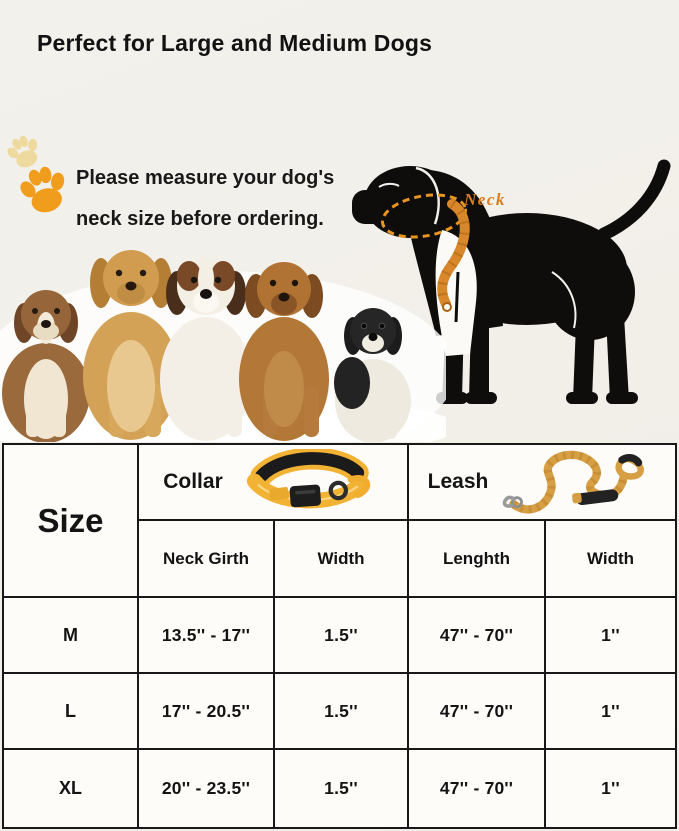 The width and height of the screenshot is (679, 831). What do you see at coordinates (206, 788) in the screenshot?
I see `table-row-xl-neck-girth: 20'' - 23.5''` at bounding box center [206, 788].